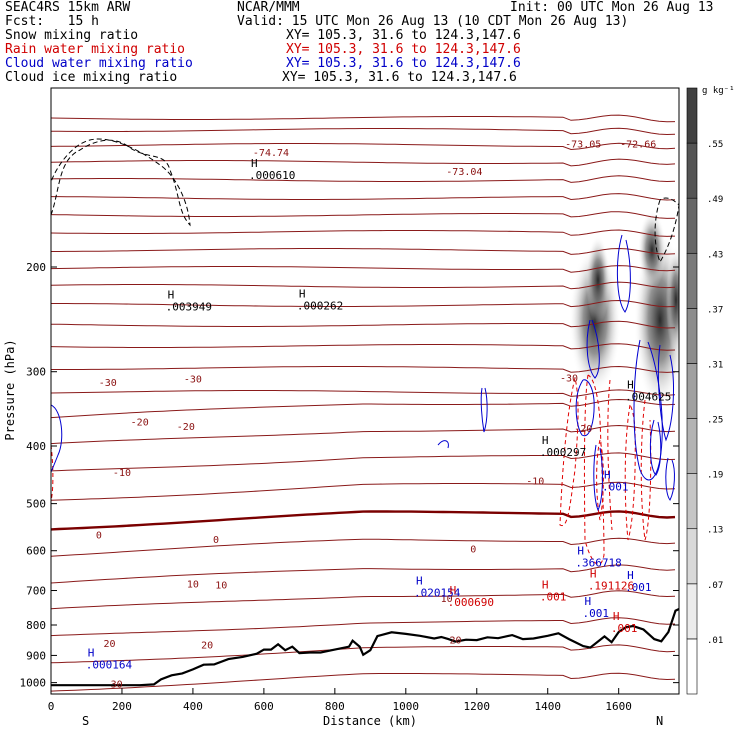 This screenshot has width=740, height=740. I want to click on temperature-label: 30, so click(117, 684).